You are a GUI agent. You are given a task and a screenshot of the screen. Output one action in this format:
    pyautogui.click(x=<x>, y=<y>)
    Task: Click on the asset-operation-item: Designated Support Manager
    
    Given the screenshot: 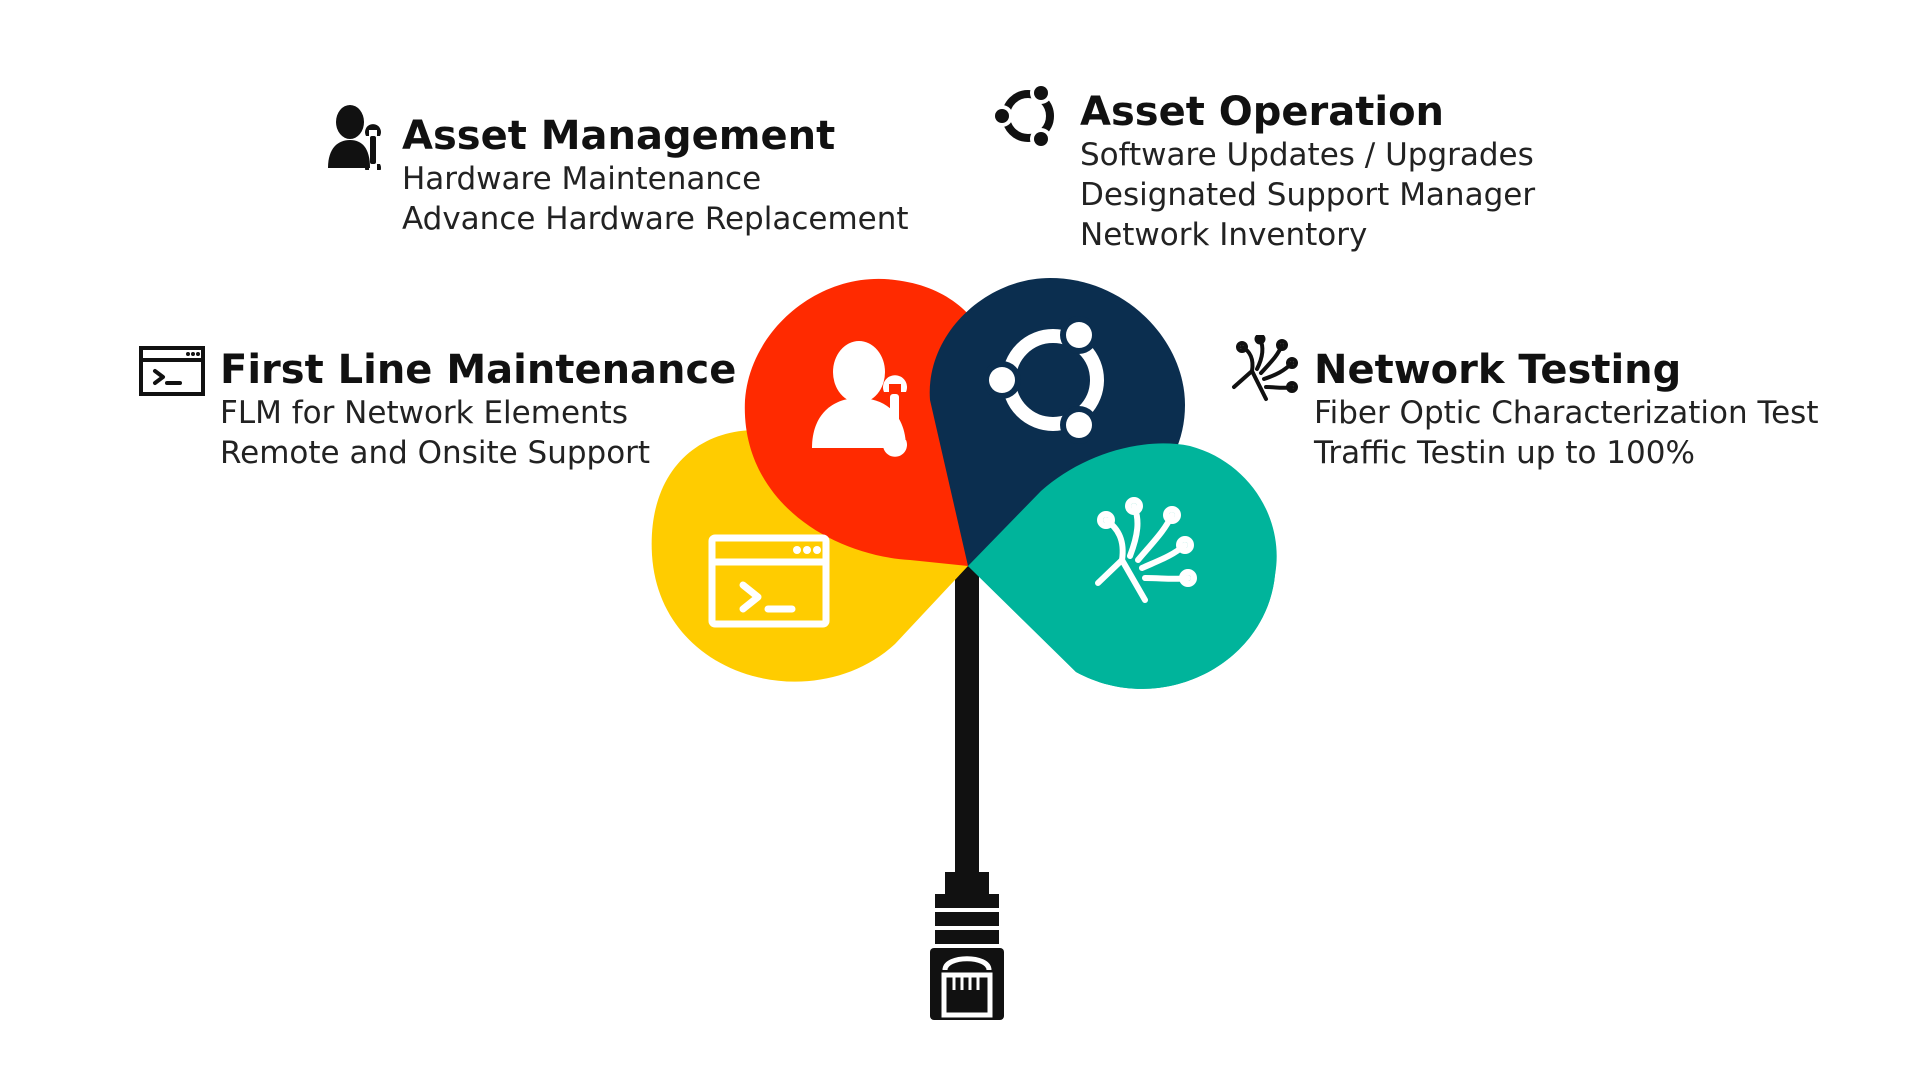 What is the action you would take?
    pyautogui.click(x=1308, y=195)
    